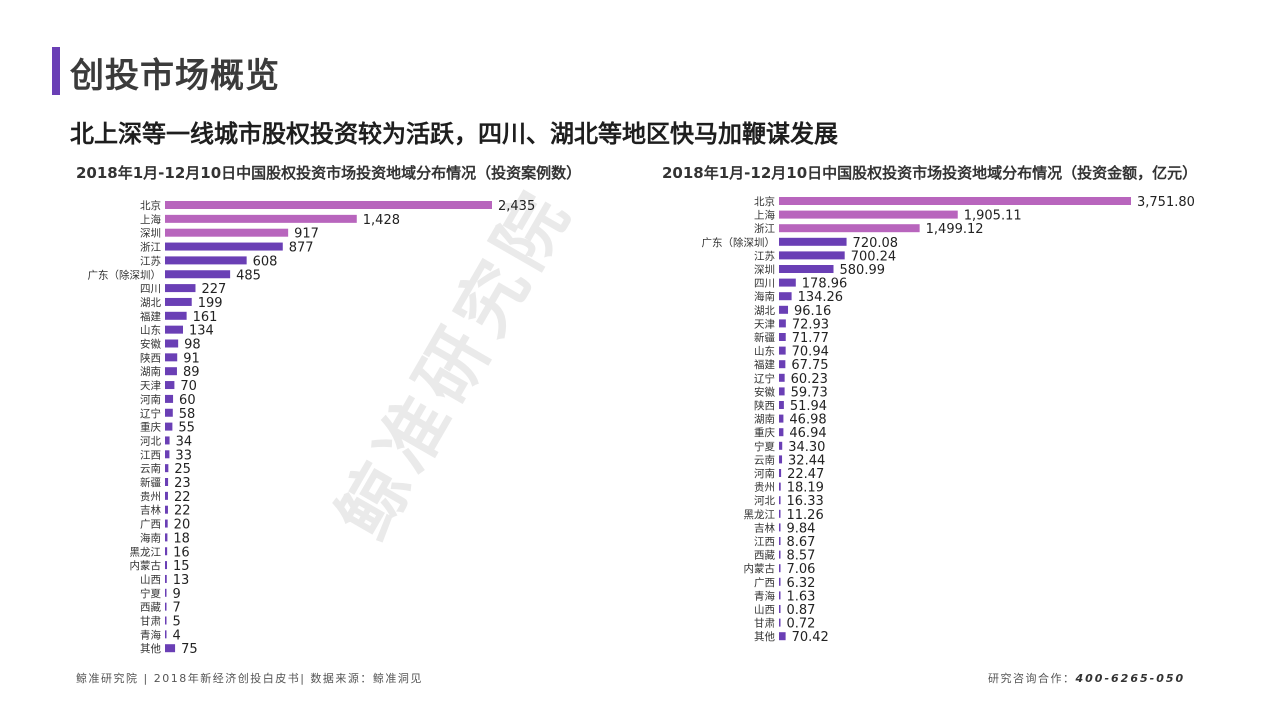 The image size is (1280, 720). I want to click on data-label: 1.63, so click(801, 596).